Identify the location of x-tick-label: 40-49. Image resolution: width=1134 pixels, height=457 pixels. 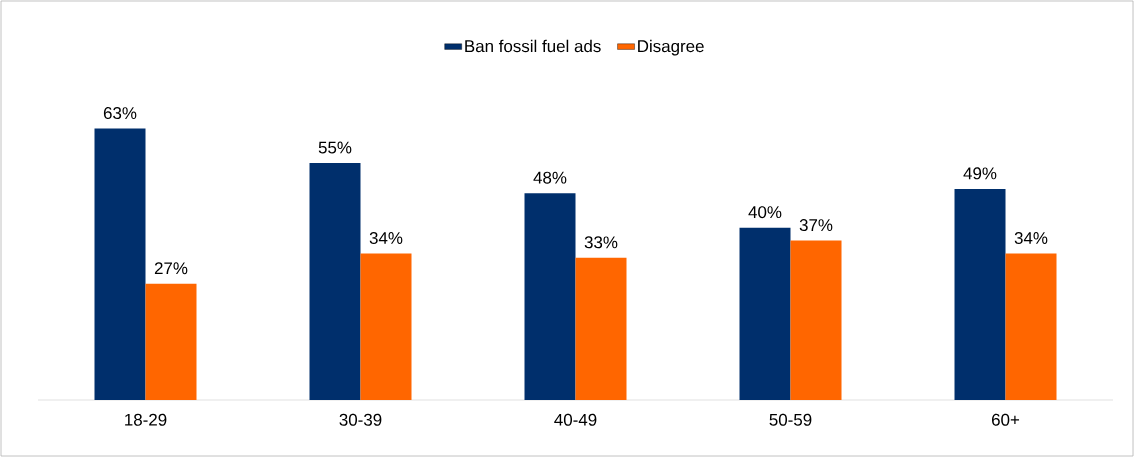
(575, 419).